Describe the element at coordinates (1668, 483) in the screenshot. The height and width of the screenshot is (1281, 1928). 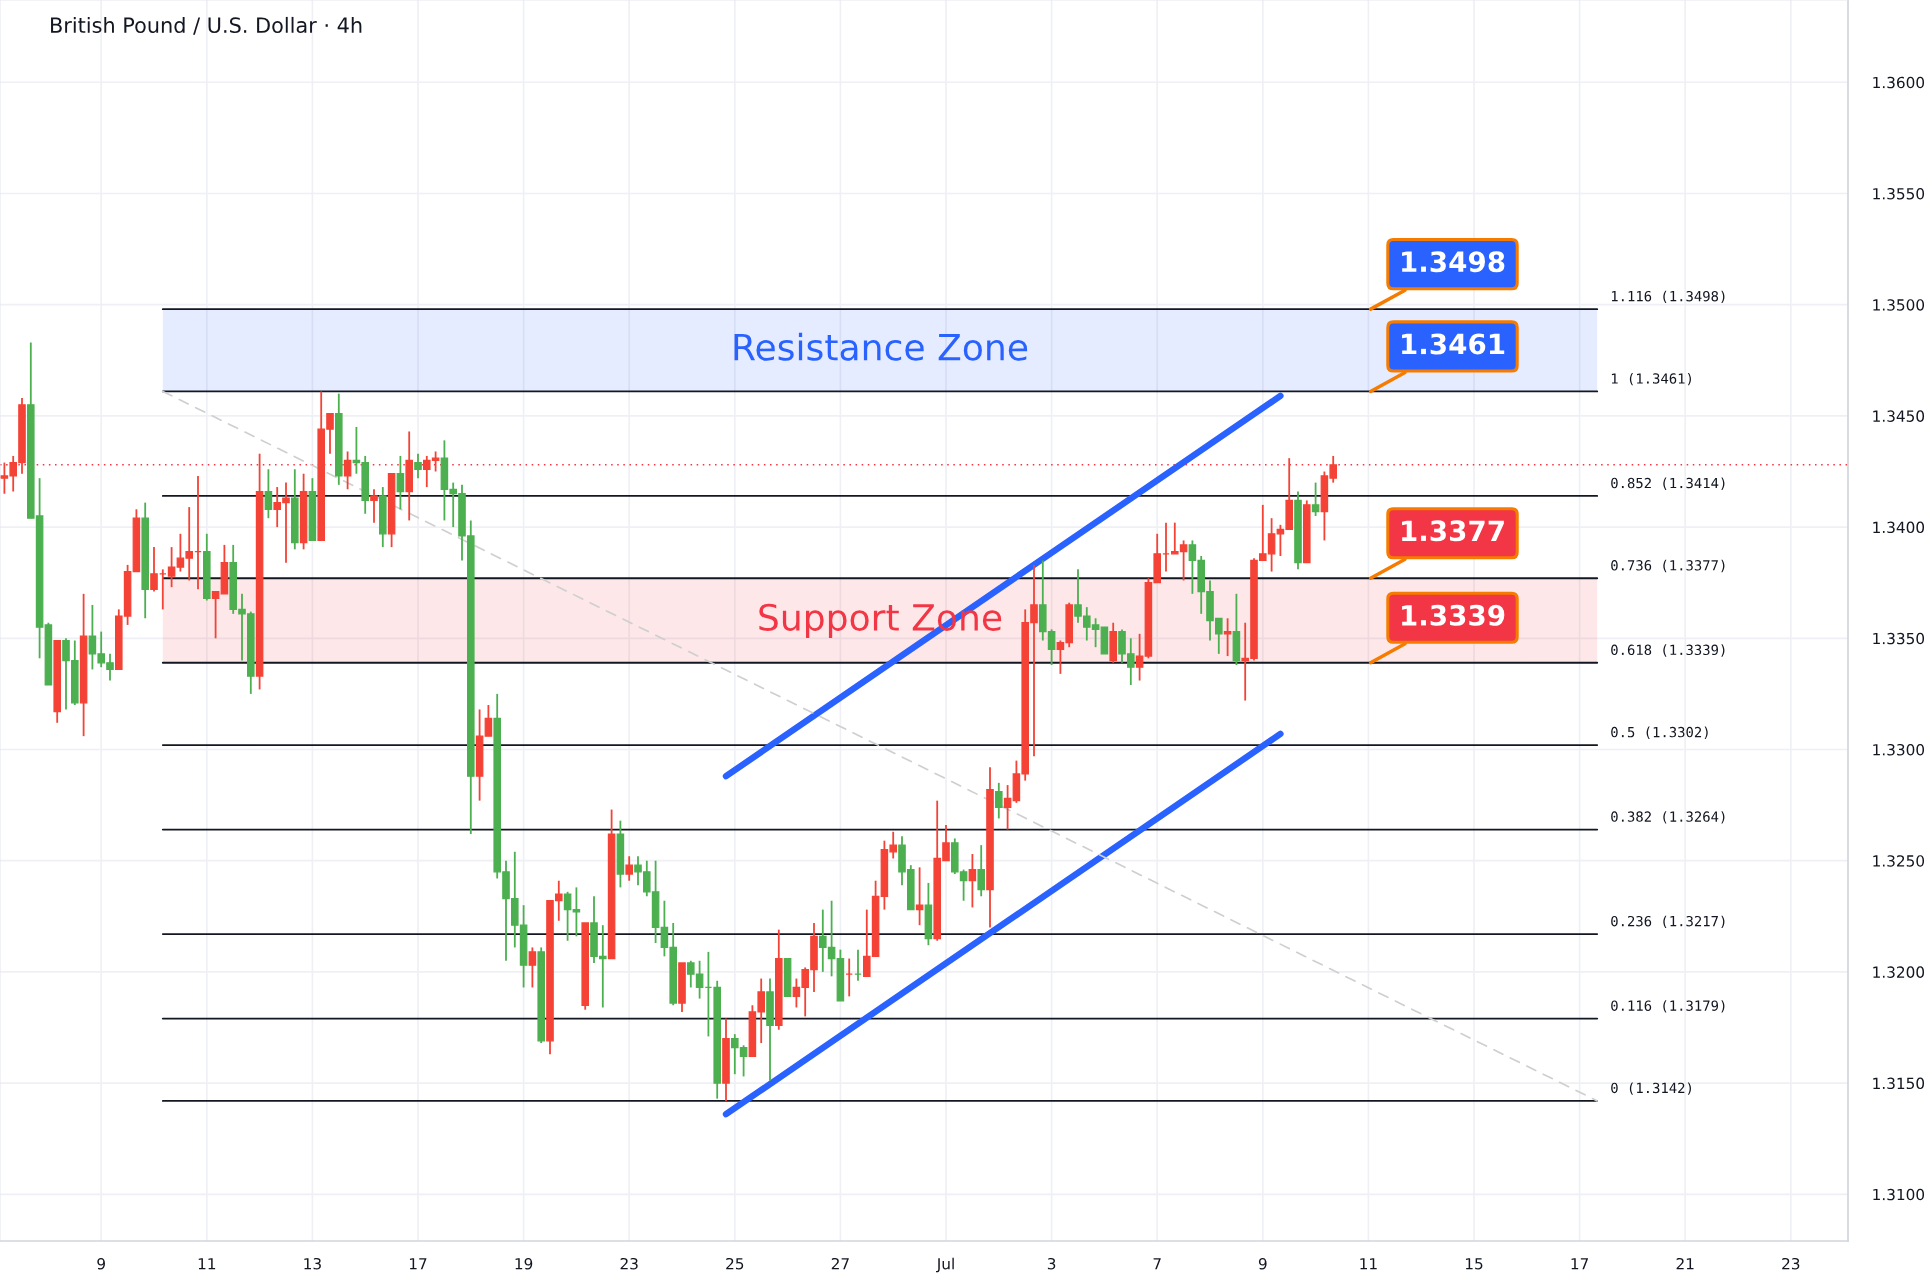
I see `series-label: 0.852 (1.3414)` at that location.